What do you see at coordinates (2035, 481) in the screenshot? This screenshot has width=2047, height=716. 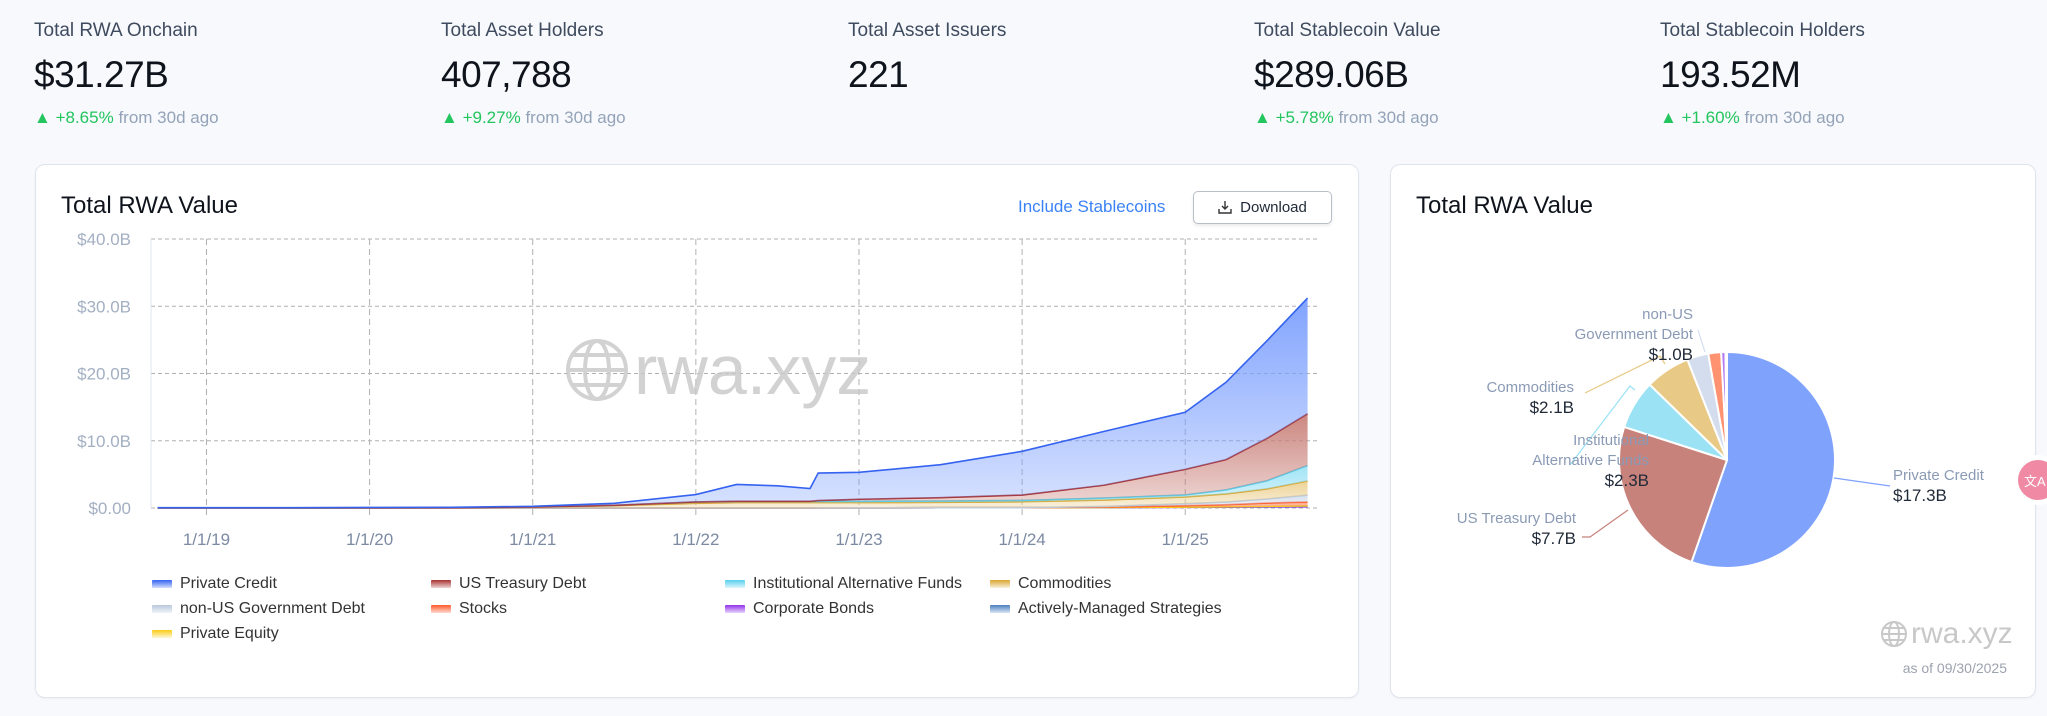 I see `translate-icon: 文A` at bounding box center [2035, 481].